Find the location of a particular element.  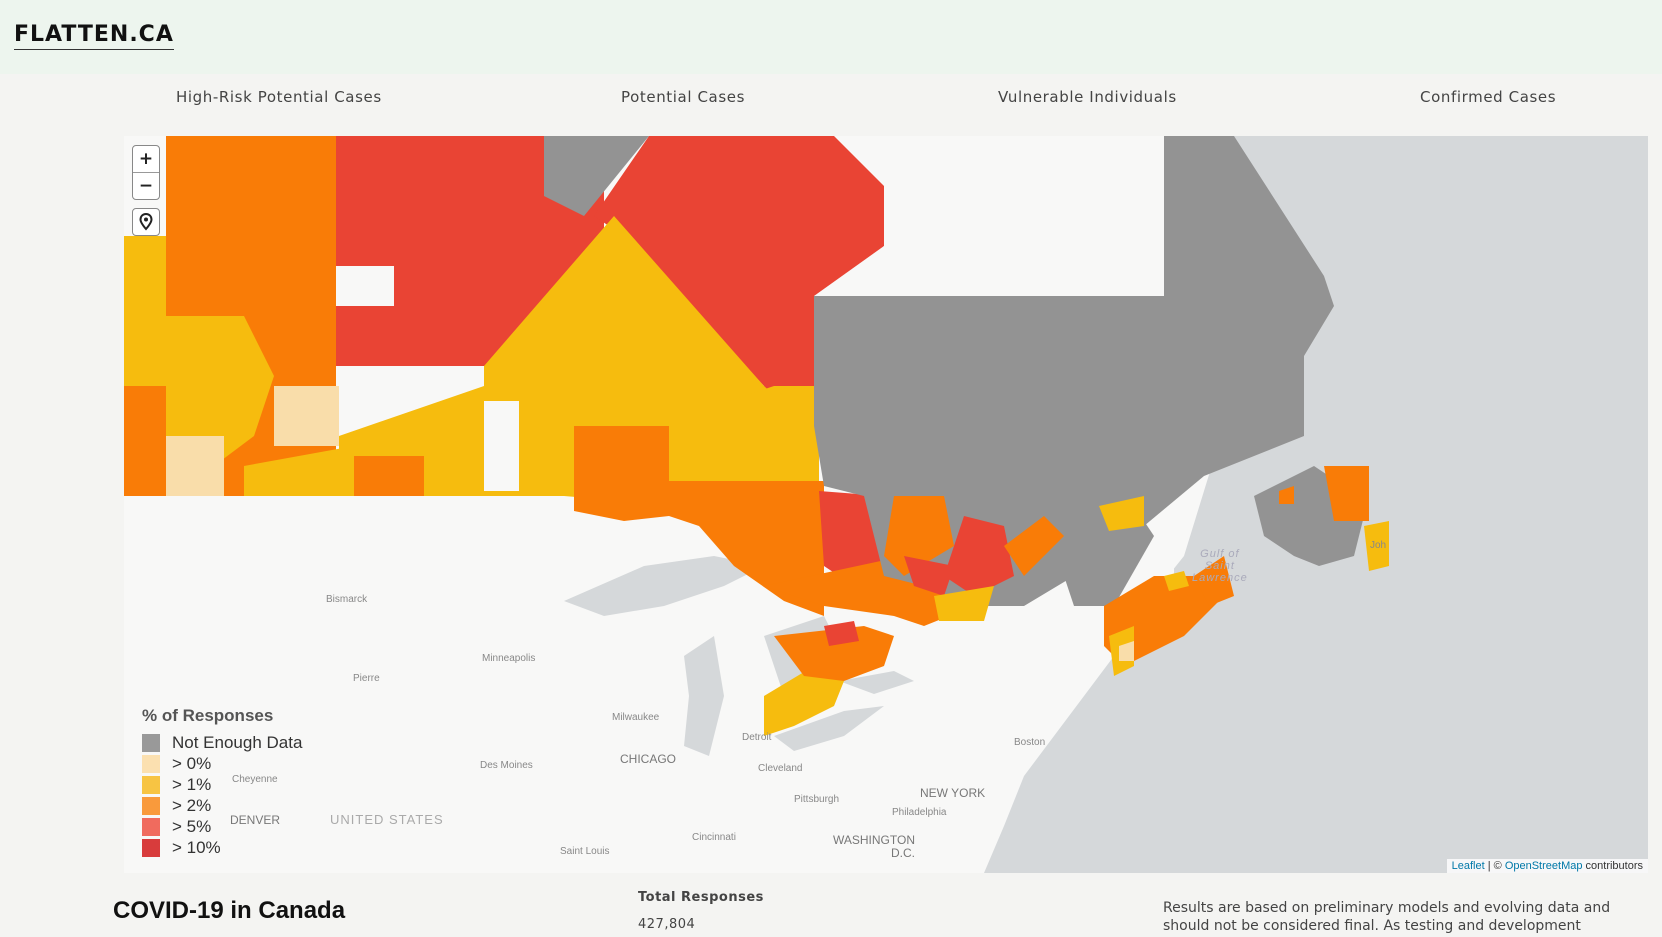

place-label: WASHINGTON is located at coordinates (874, 840).